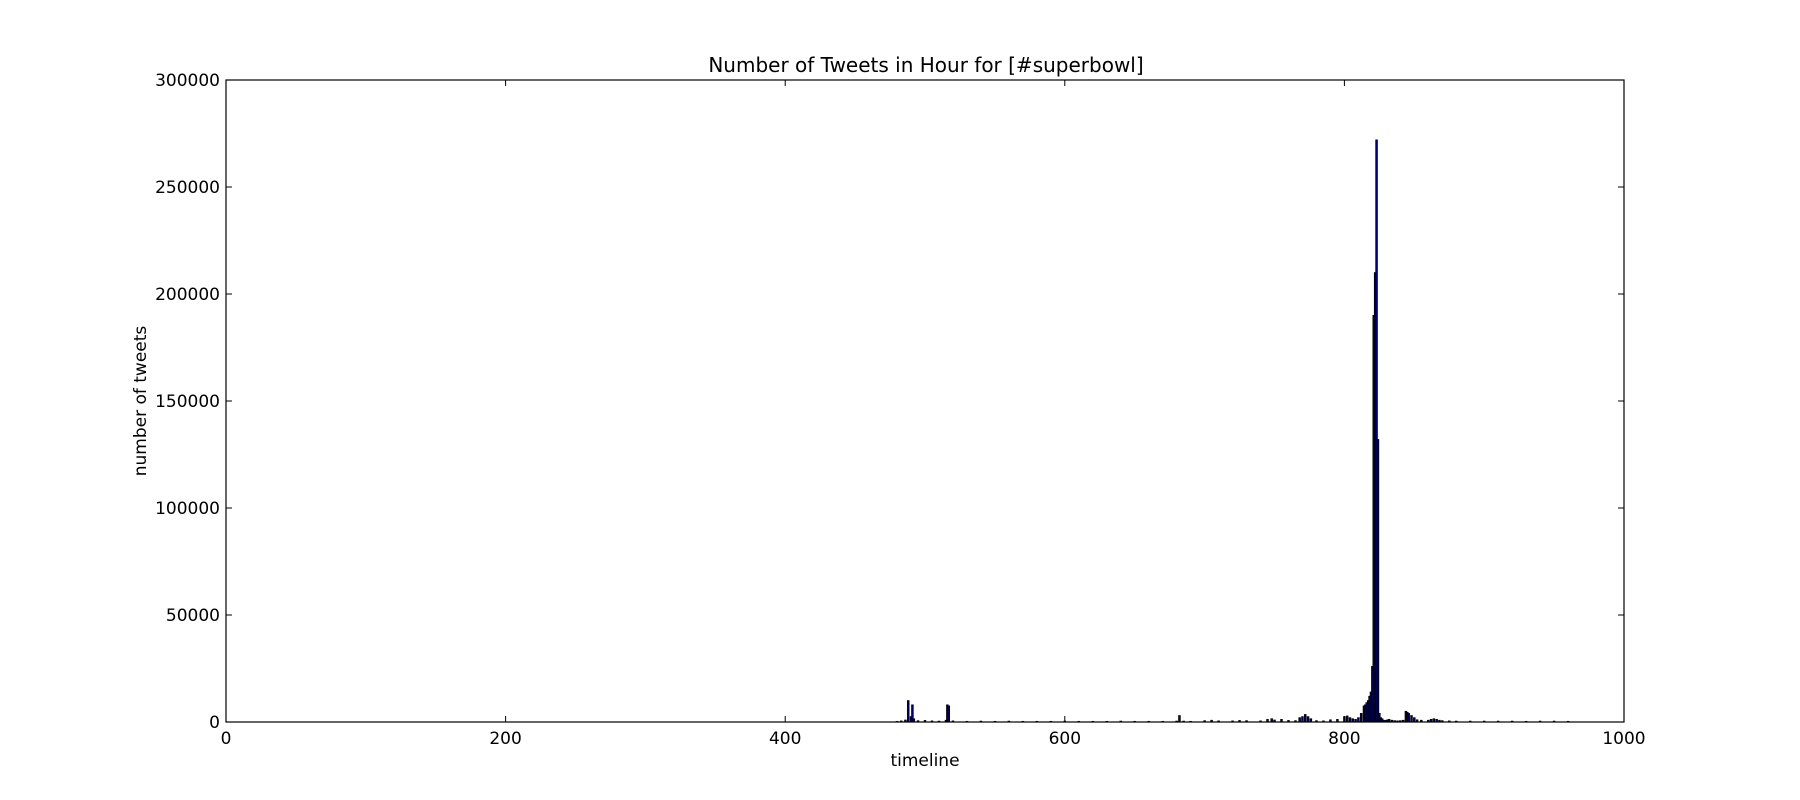  Describe the element at coordinates (187, 295) in the screenshot. I see `y-tick-label: 200000` at that location.